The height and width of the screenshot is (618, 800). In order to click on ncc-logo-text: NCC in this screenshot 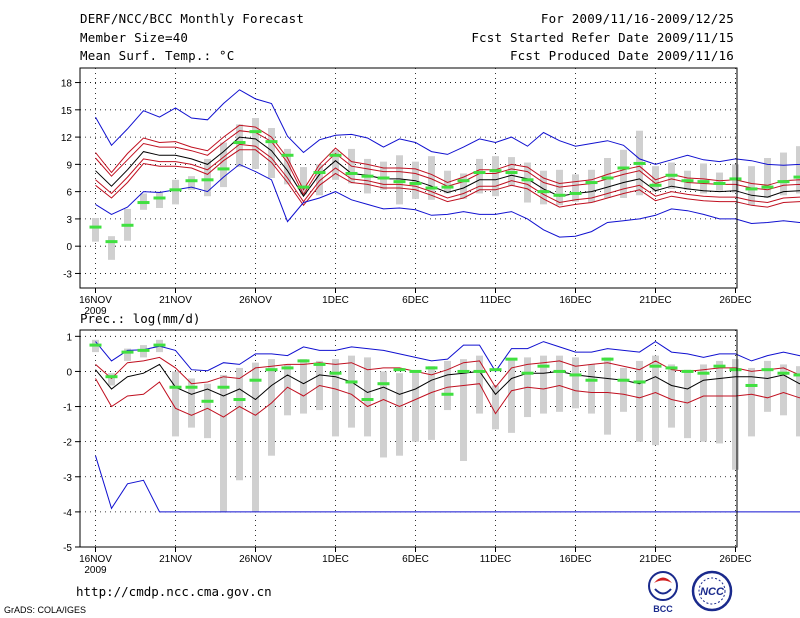, I will do `click(712, 592)`.